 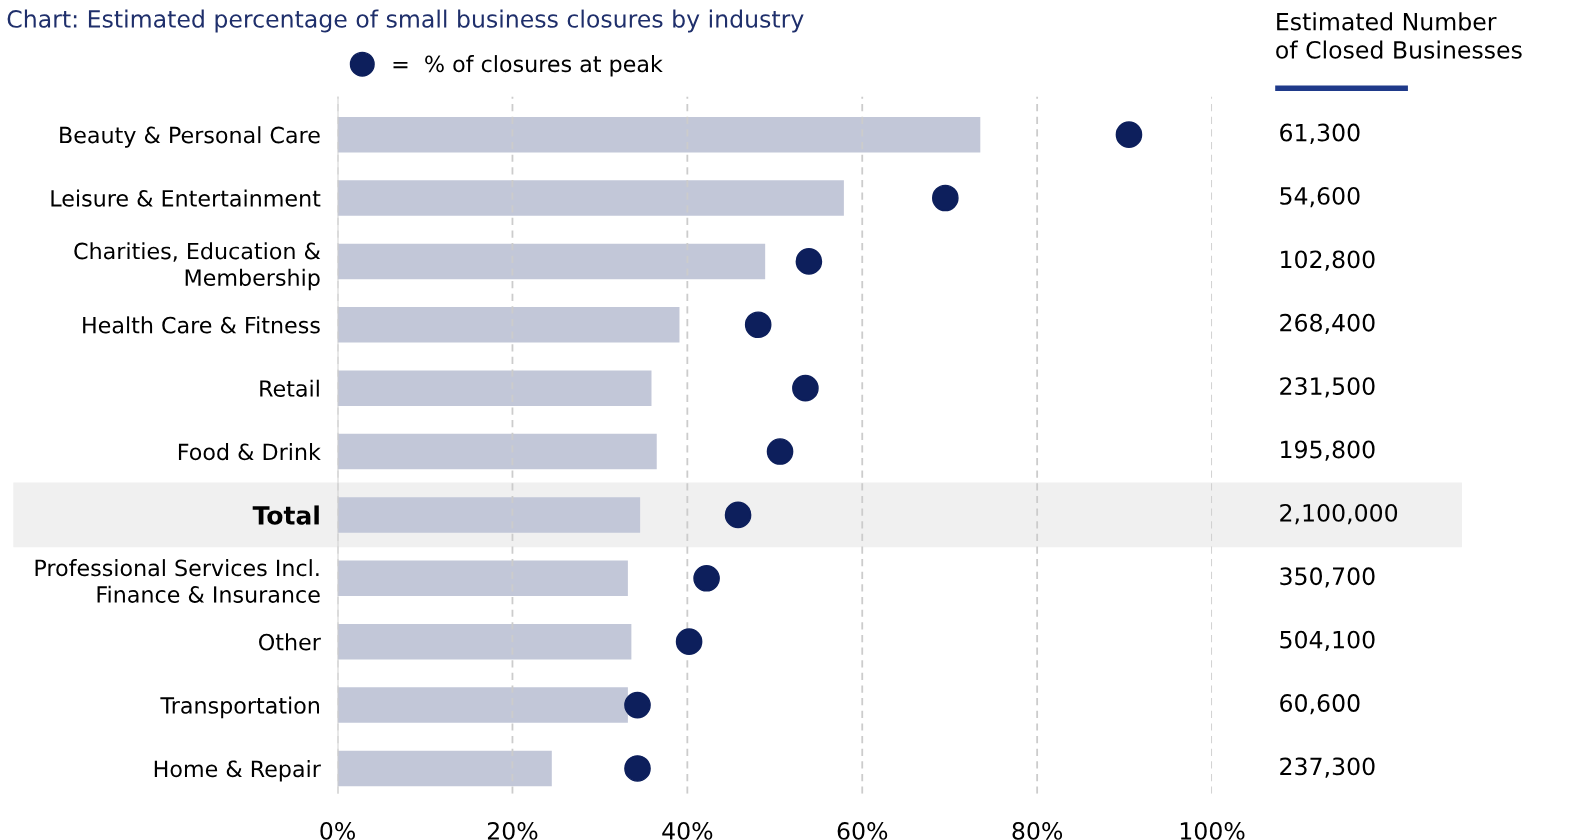 I want to click on x-tick-label: 80%, so click(x=1037, y=830).